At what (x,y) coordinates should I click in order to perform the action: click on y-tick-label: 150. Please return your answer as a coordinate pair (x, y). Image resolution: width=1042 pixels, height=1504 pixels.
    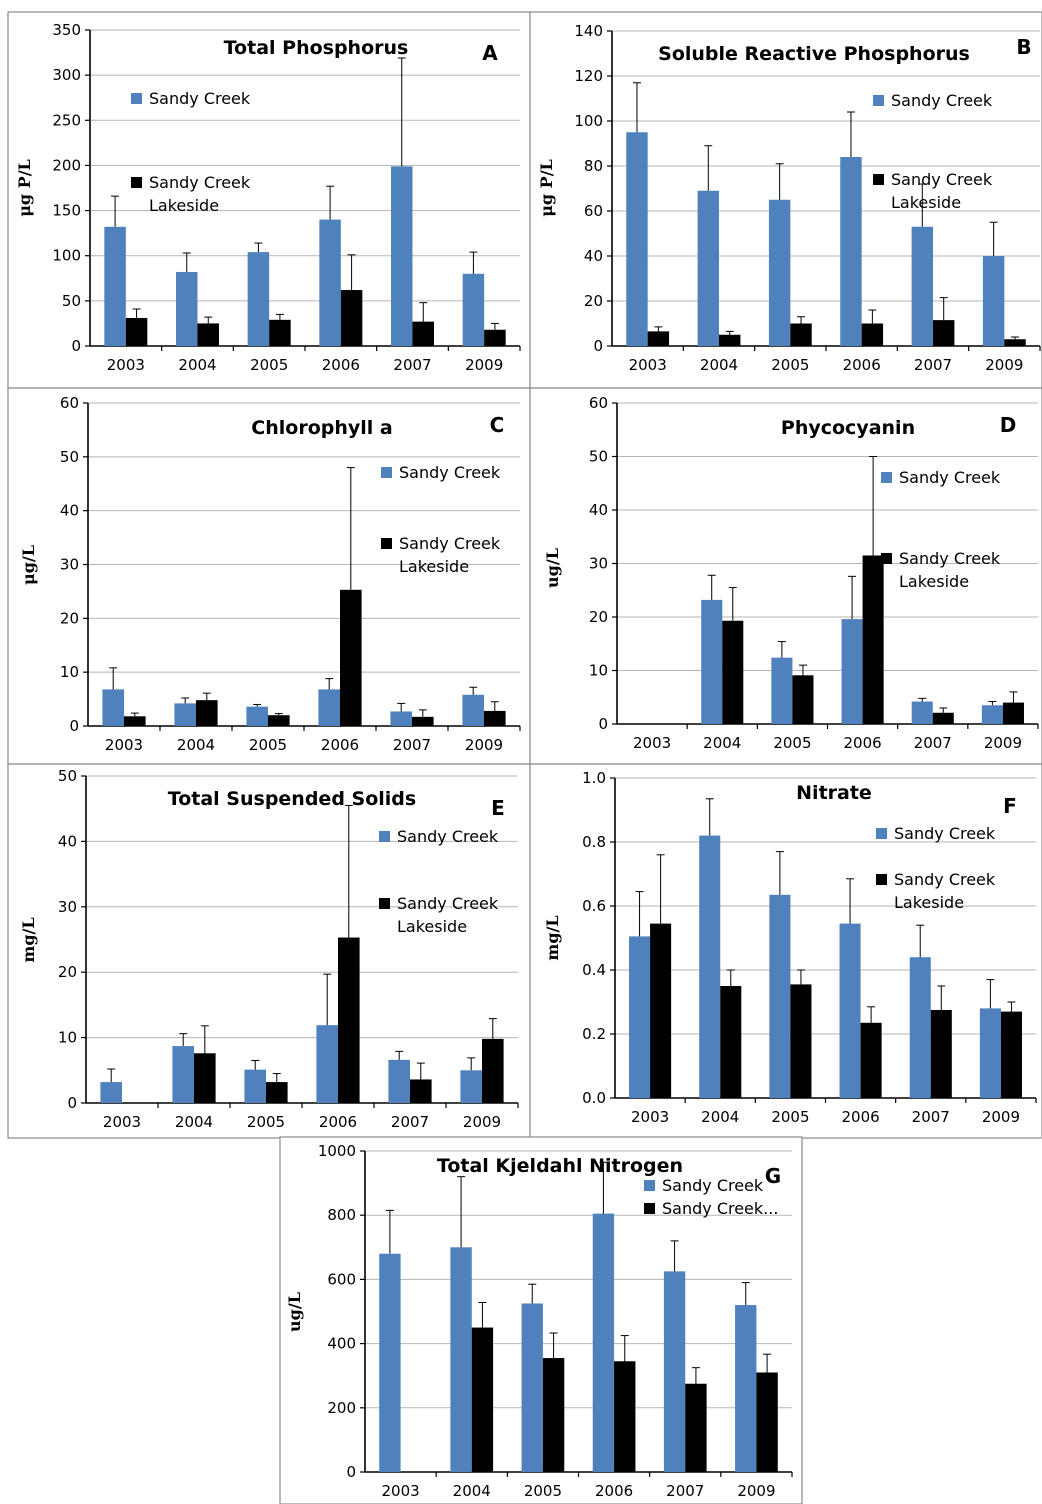
    Looking at the image, I should click on (66, 211).